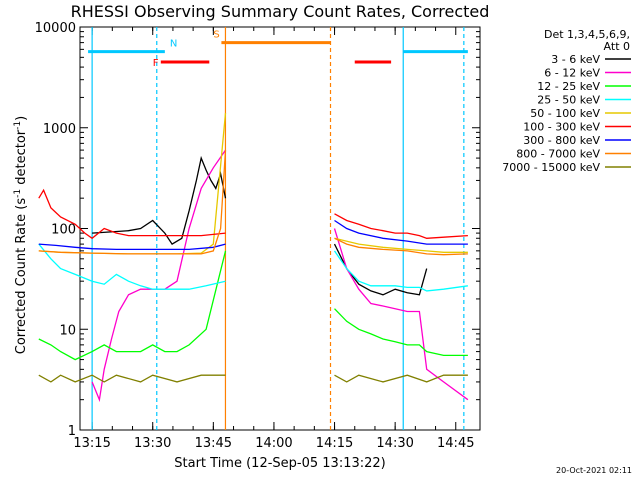 This screenshot has width=640, height=480. I want to click on y-axis-label-main: Corrected Count Rate (s, so click(21, 276).